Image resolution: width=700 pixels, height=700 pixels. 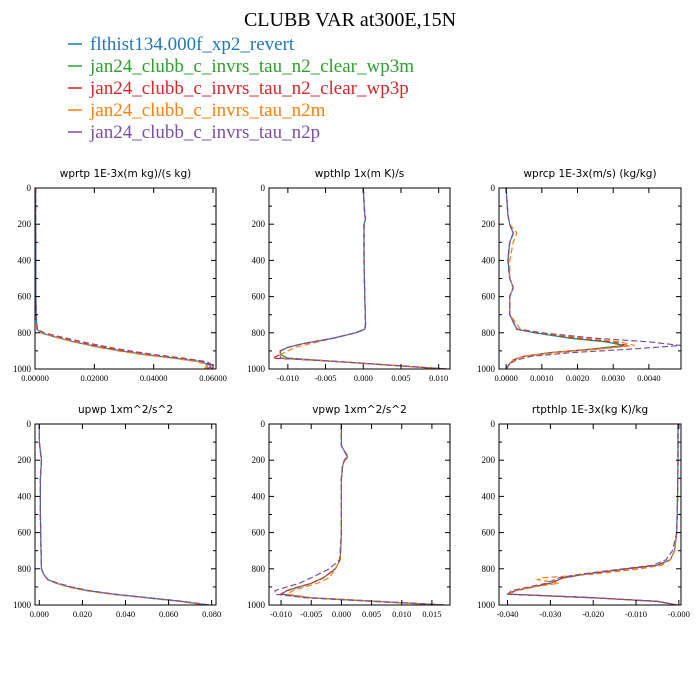 I want to click on x-tick-label: 0.00000, so click(x=35, y=378).